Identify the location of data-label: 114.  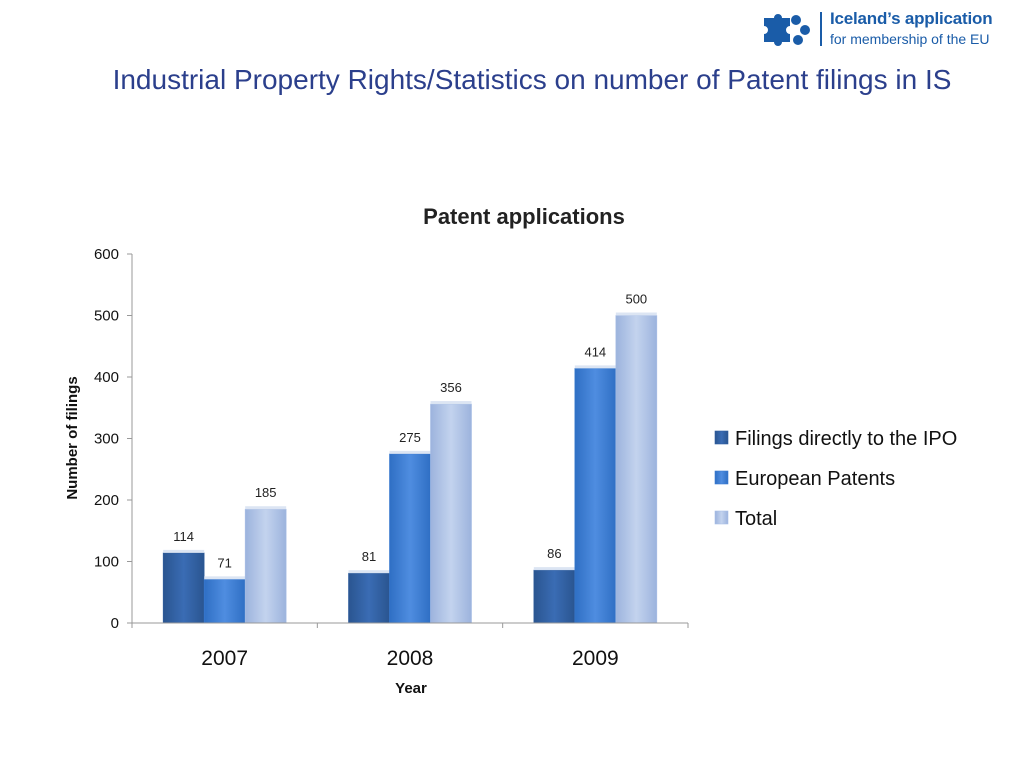
(183, 536).